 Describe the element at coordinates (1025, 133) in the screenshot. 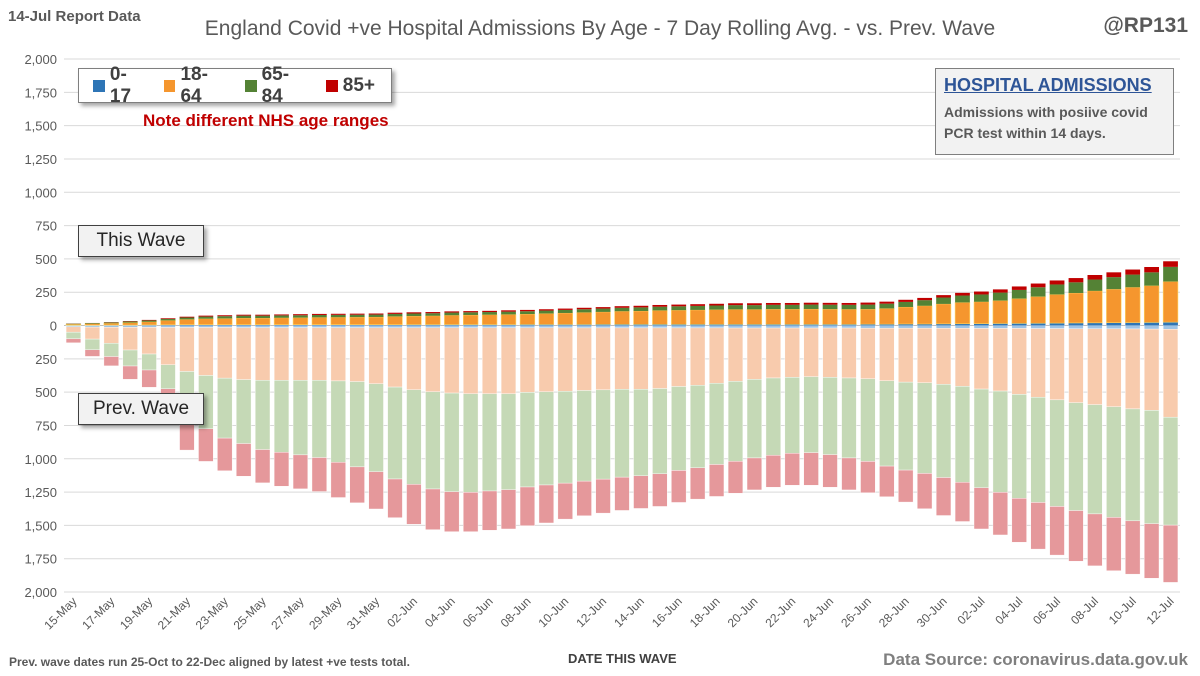

I see `info-box-line-2: PCR test within 14 days.` at that location.